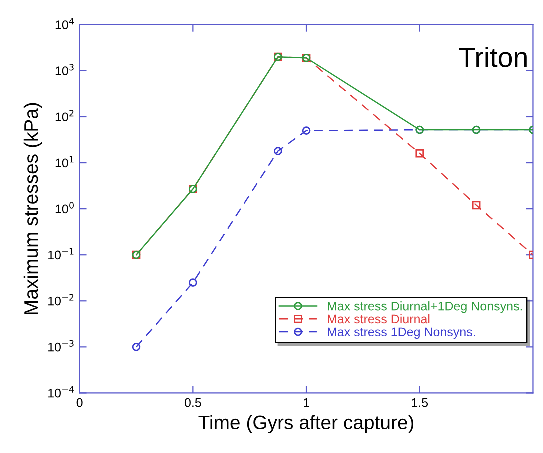 This screenshot has height=453, width=543. I want to click on y-tick-label: 10$^{−3}$, so click(61, 346).